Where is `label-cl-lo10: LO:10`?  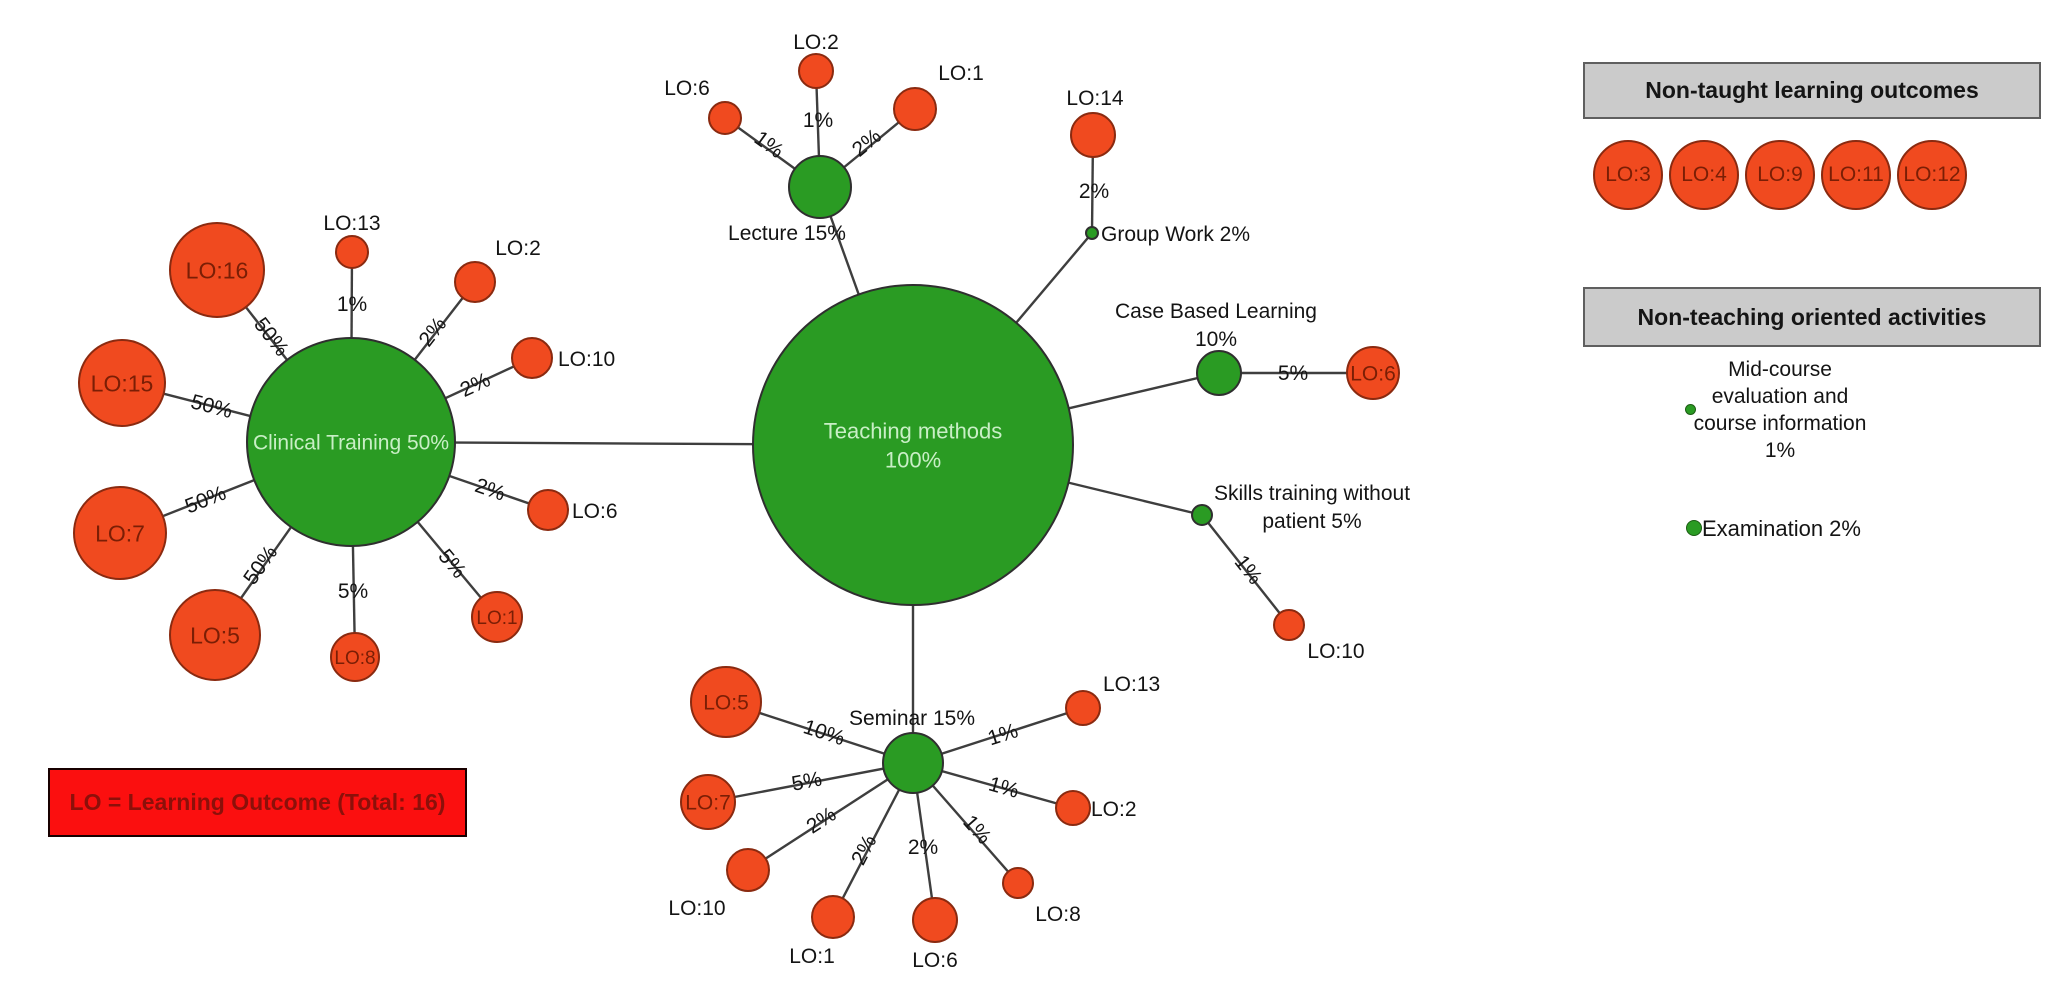
label-cl-lo10: LO:10 is located at coordinates (586, 359).